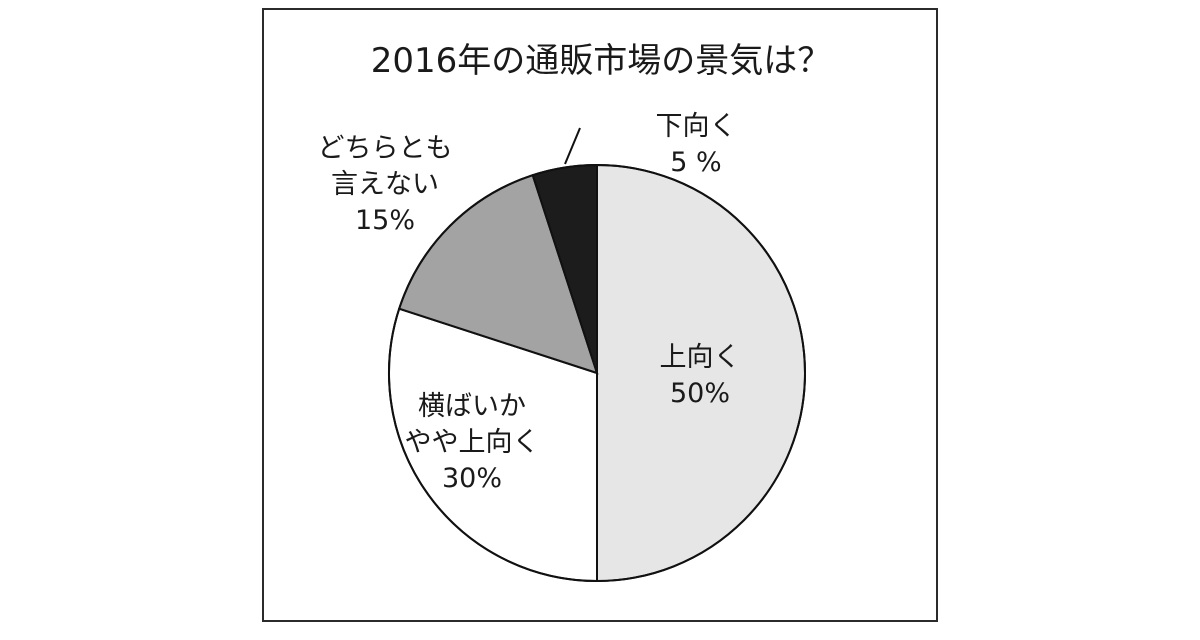 The width and height of the screenshot is (1200, 640). Describe the element at coordinates (700, 393) in the screenshot. I see `slice-label-line: 50%` at that location.